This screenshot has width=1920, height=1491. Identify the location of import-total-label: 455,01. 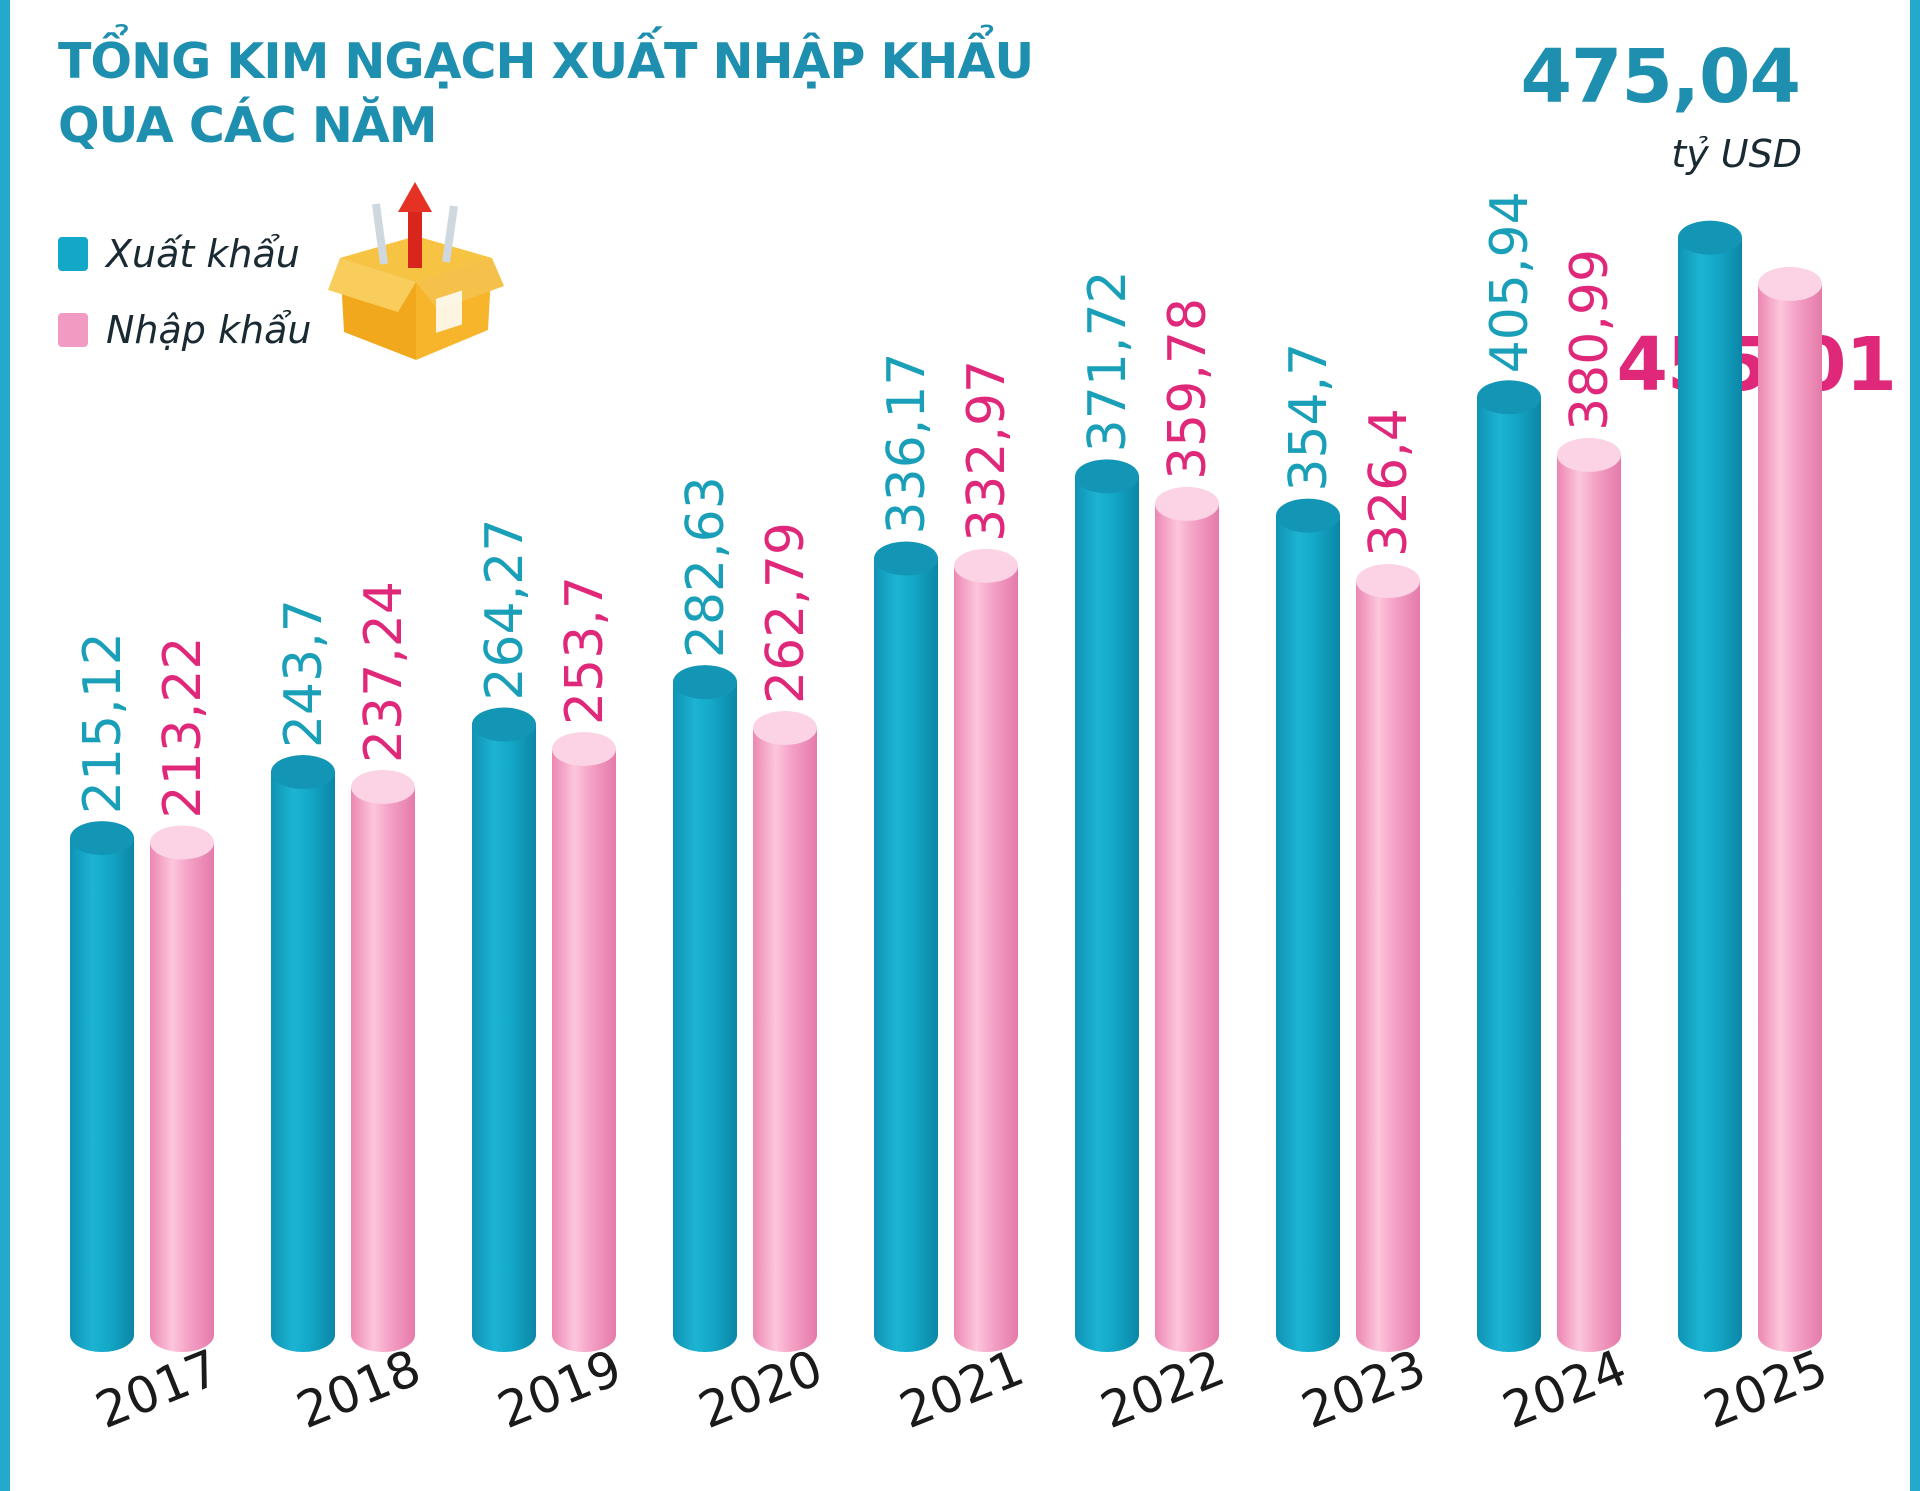
(1756, 365).